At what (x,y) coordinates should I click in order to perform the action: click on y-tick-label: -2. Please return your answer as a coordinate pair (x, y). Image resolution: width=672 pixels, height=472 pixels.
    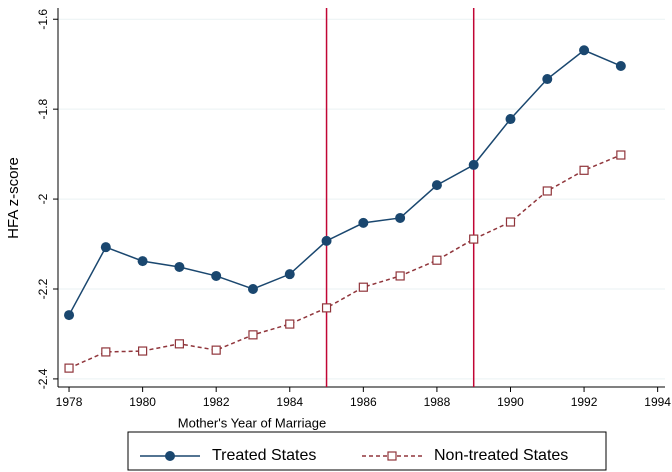
    Looking at the image, I should click on (43, 198).